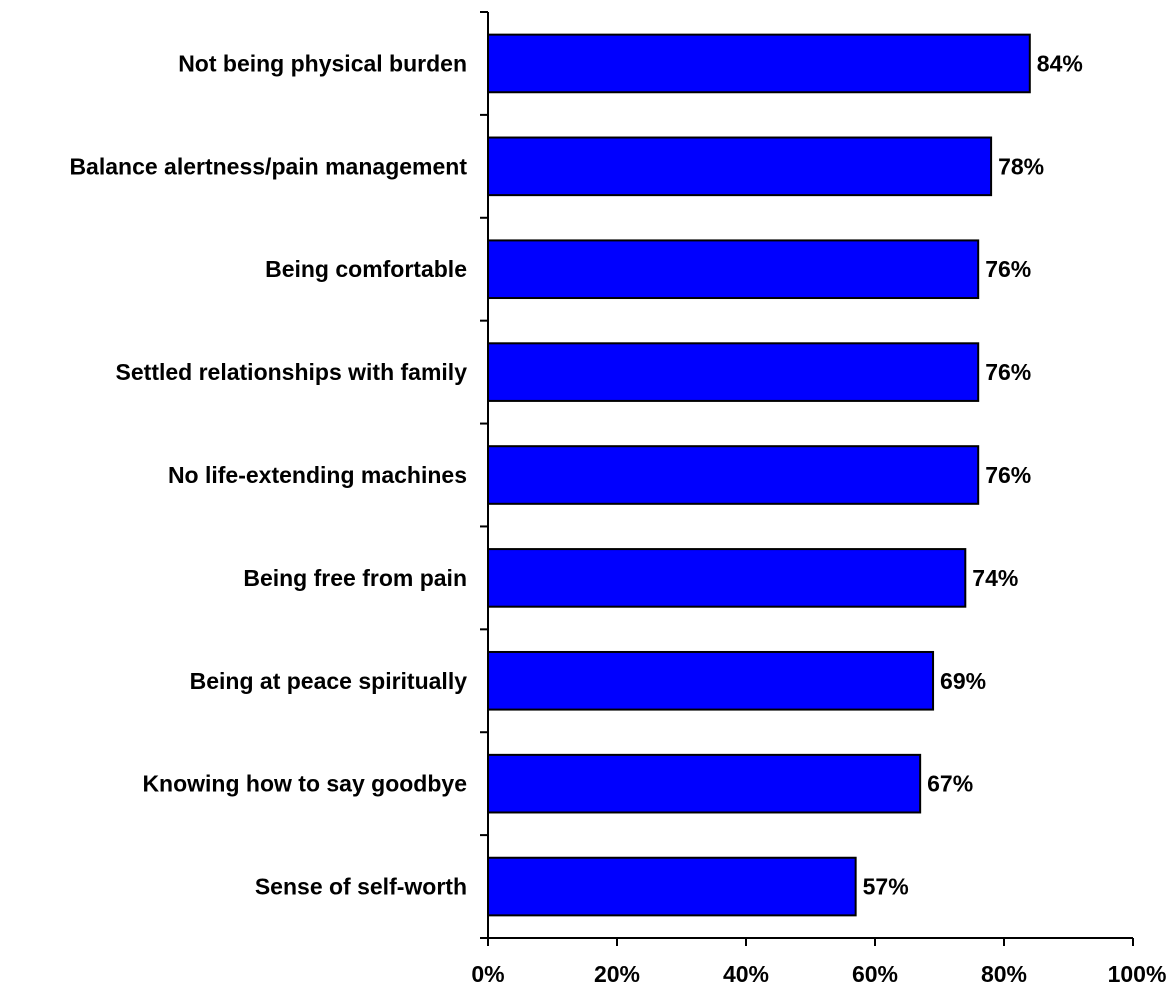 The height and width of the screenshot is (992, 1172). Describe the element at coordinates (317, 475) in the screenshot. I see `category-label: No life-extending machines` at that location.